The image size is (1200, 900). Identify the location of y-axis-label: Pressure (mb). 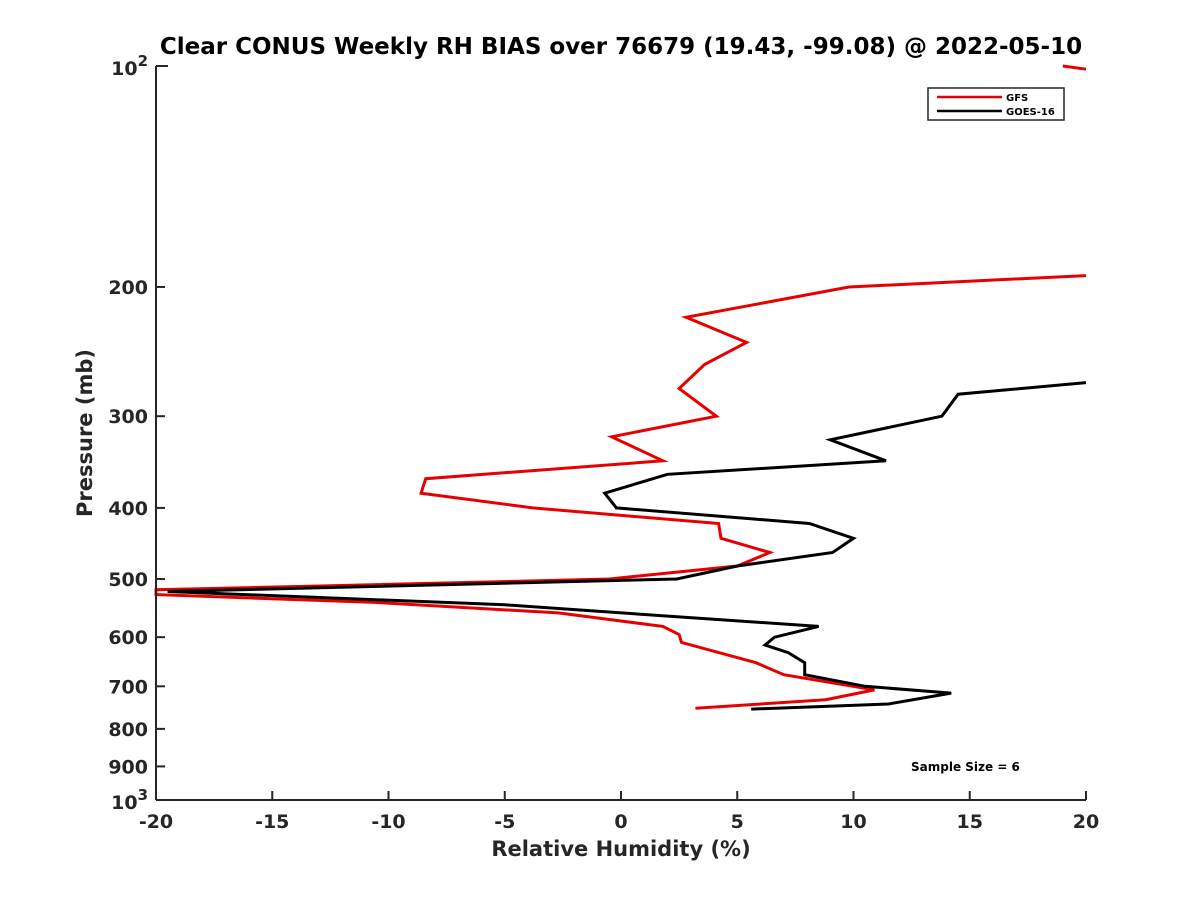
(85, 433).